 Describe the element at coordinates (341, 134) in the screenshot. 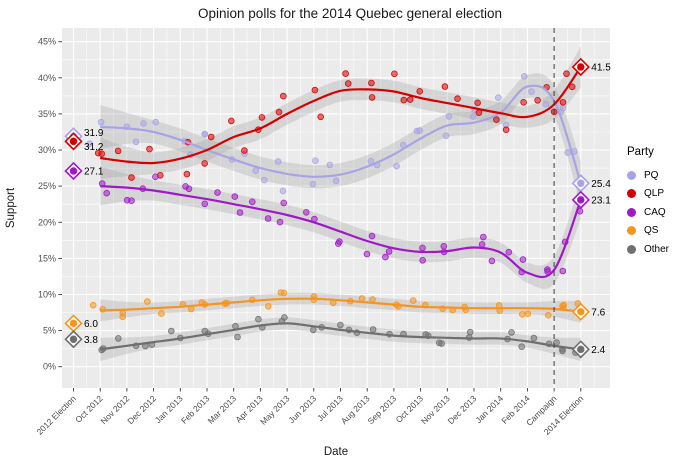

I see `line-pq` at that location.